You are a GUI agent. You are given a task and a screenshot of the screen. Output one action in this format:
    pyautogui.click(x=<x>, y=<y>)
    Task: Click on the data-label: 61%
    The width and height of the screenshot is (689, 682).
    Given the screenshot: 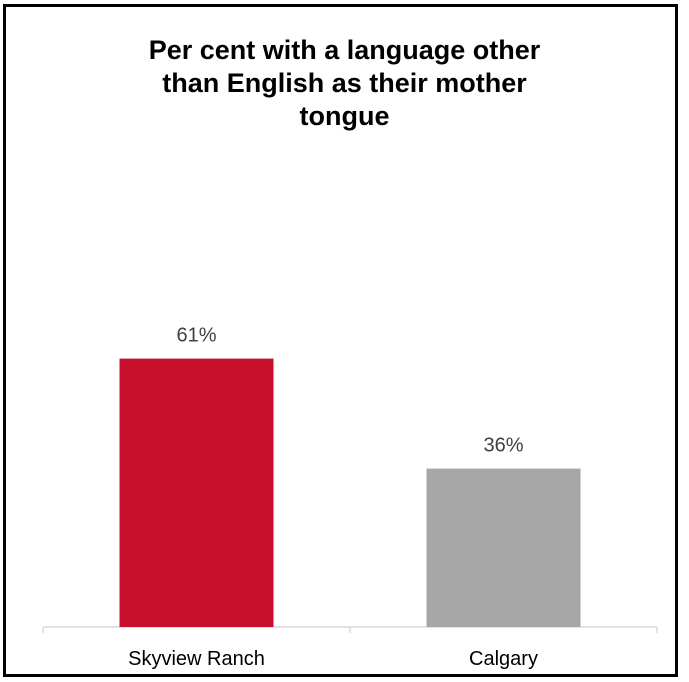 What is the action you would take?
    pyautogui.click(x=196, y=336)
    